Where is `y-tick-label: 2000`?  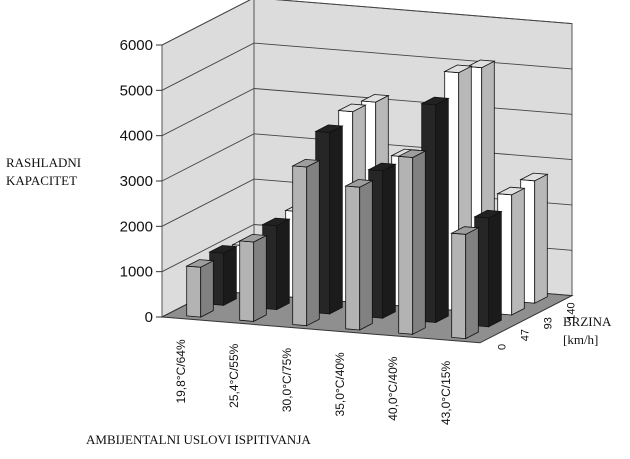 y-tick-label: 2000 is located at coordinates (136, 226).